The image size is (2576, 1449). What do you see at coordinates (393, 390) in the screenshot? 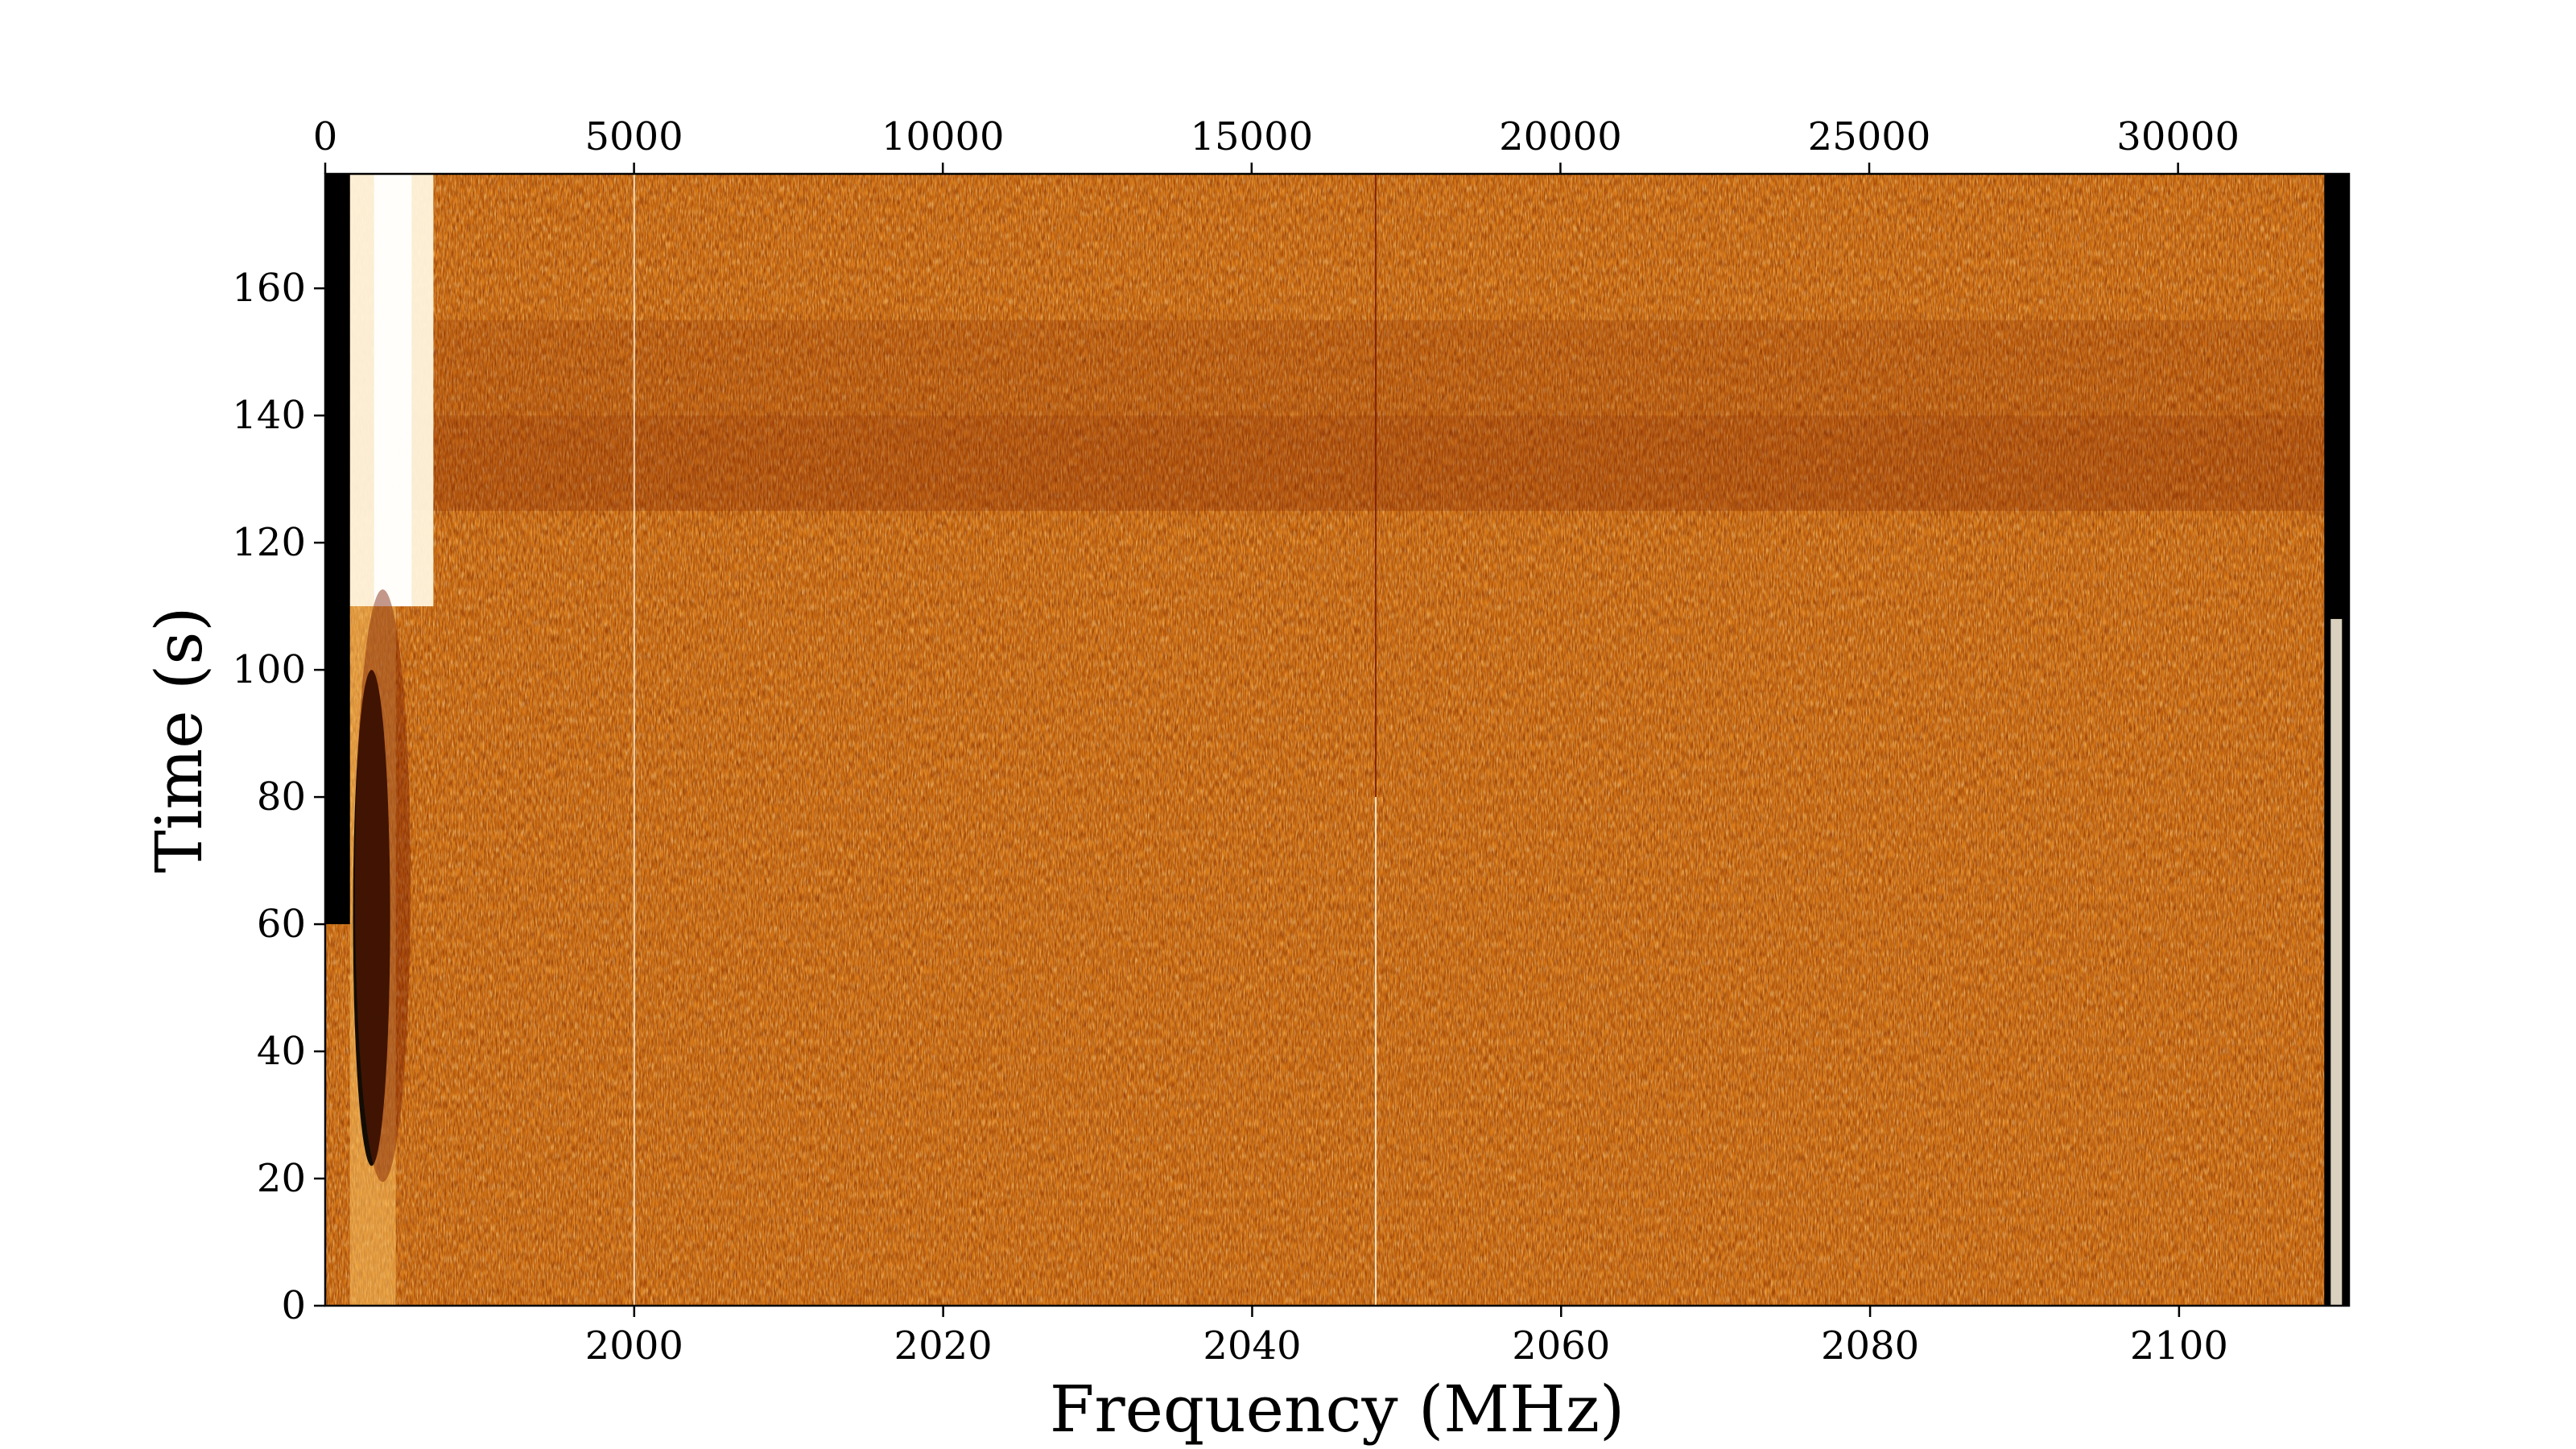
I see `bright-rfi-core` at bounding box center [393, 390].